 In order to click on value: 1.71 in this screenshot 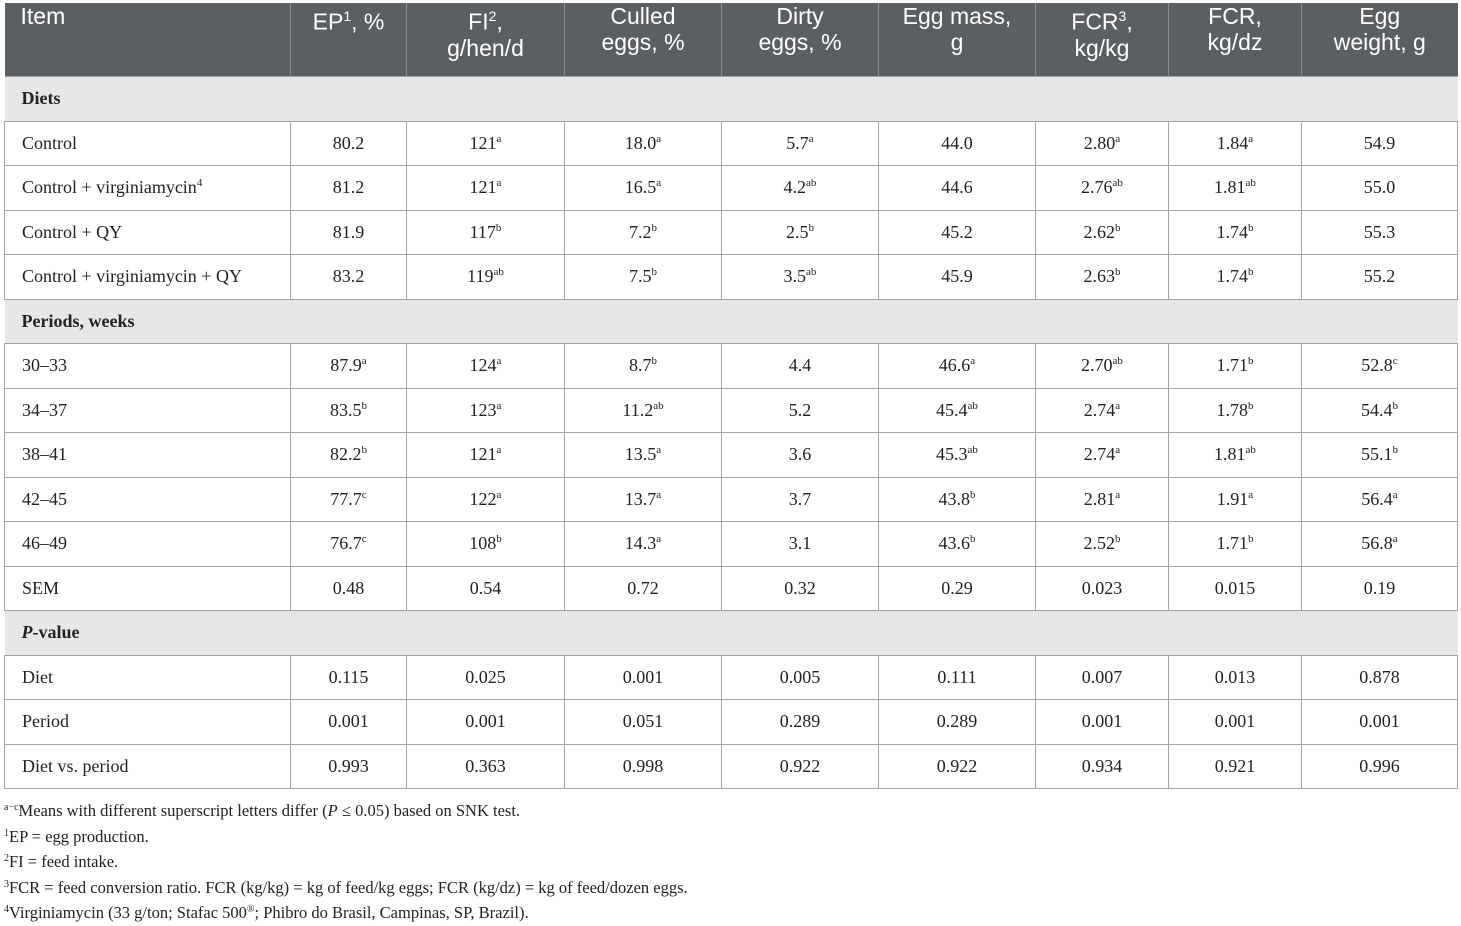, I will do `click(1232, 543)`.